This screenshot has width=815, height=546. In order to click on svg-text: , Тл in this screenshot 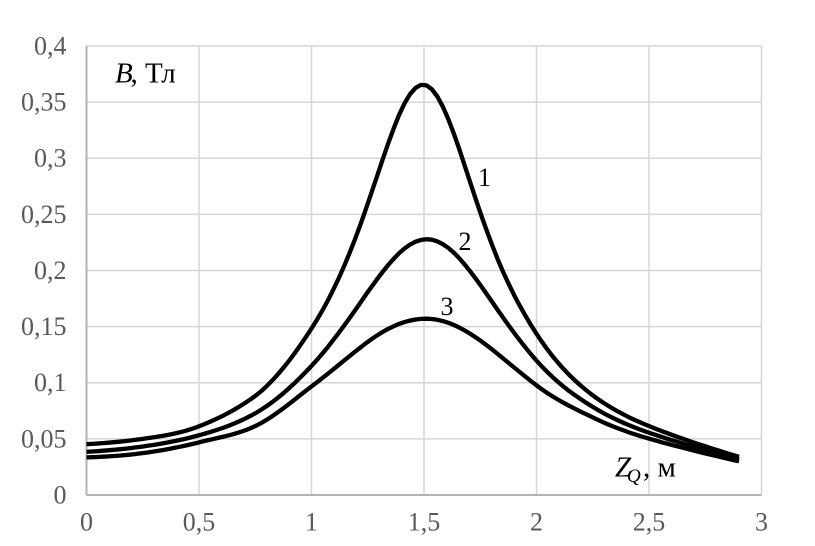, I will do `click(153, 74)`.